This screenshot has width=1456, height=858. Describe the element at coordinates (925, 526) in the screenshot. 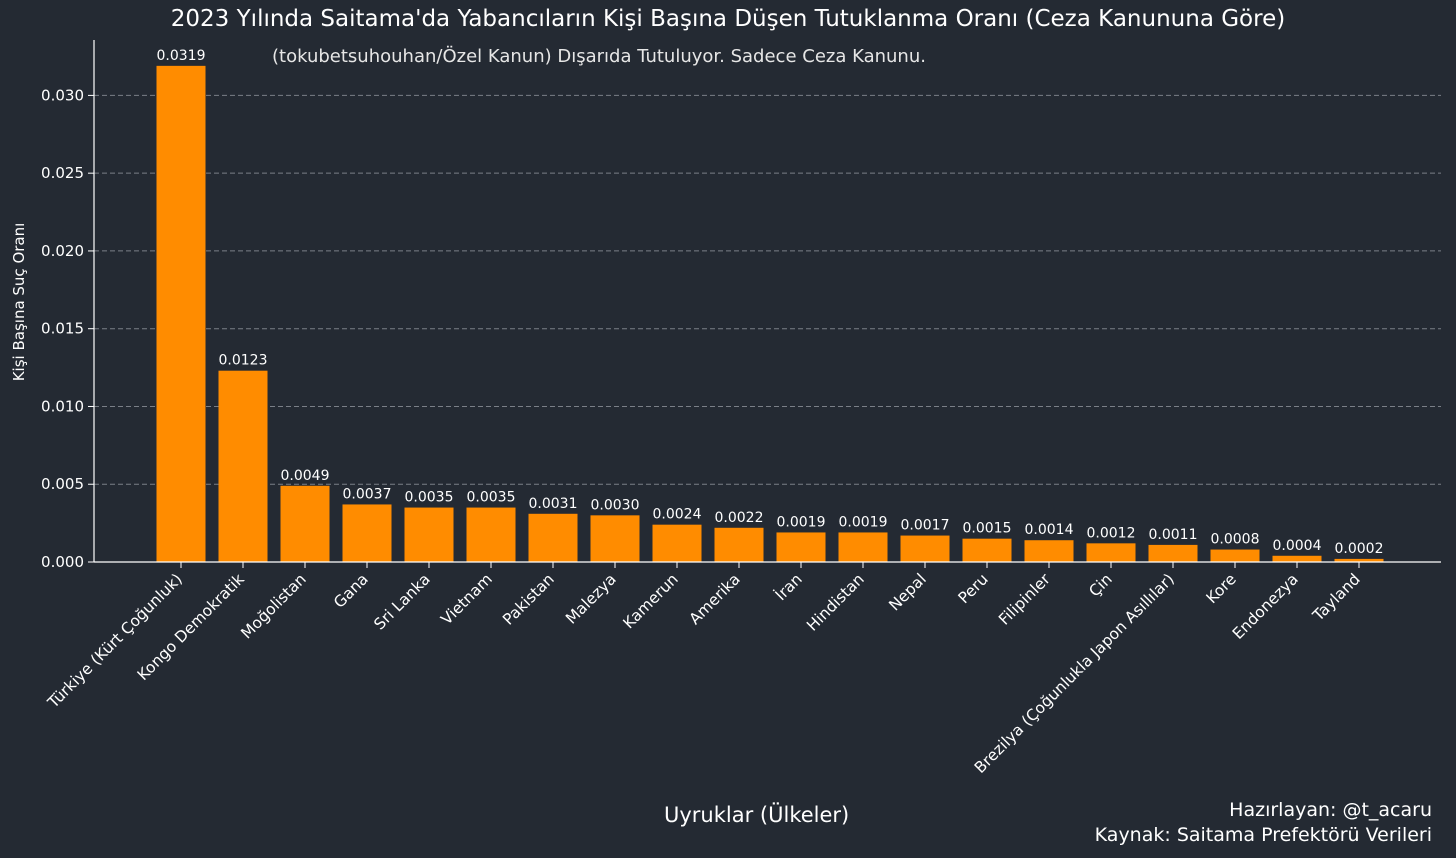

I see `bar-value-label: 0.0017` at that location.